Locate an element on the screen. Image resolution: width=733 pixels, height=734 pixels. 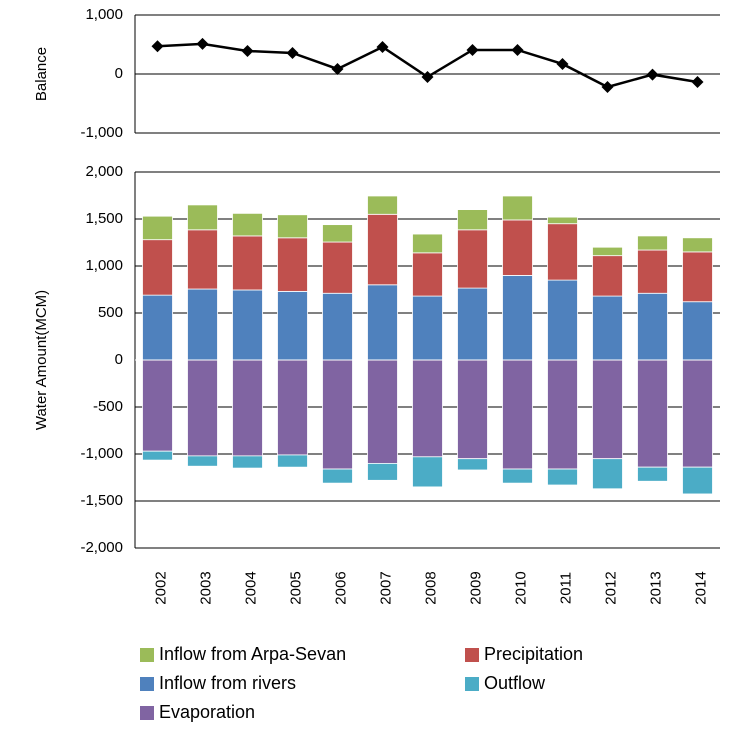
x-tick-label: 2011 is located at coordinates (565, 588).